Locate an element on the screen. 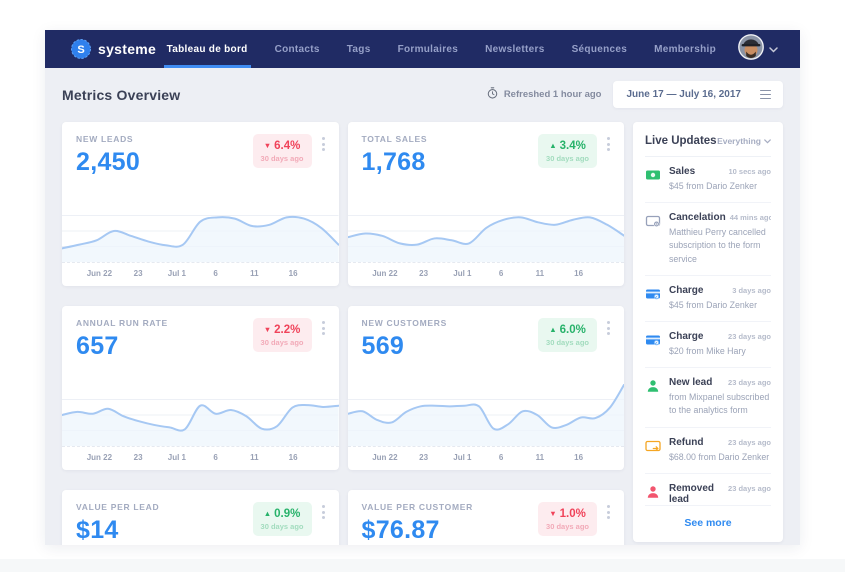  metric-value: $14 is located at coordinates (97, 530).